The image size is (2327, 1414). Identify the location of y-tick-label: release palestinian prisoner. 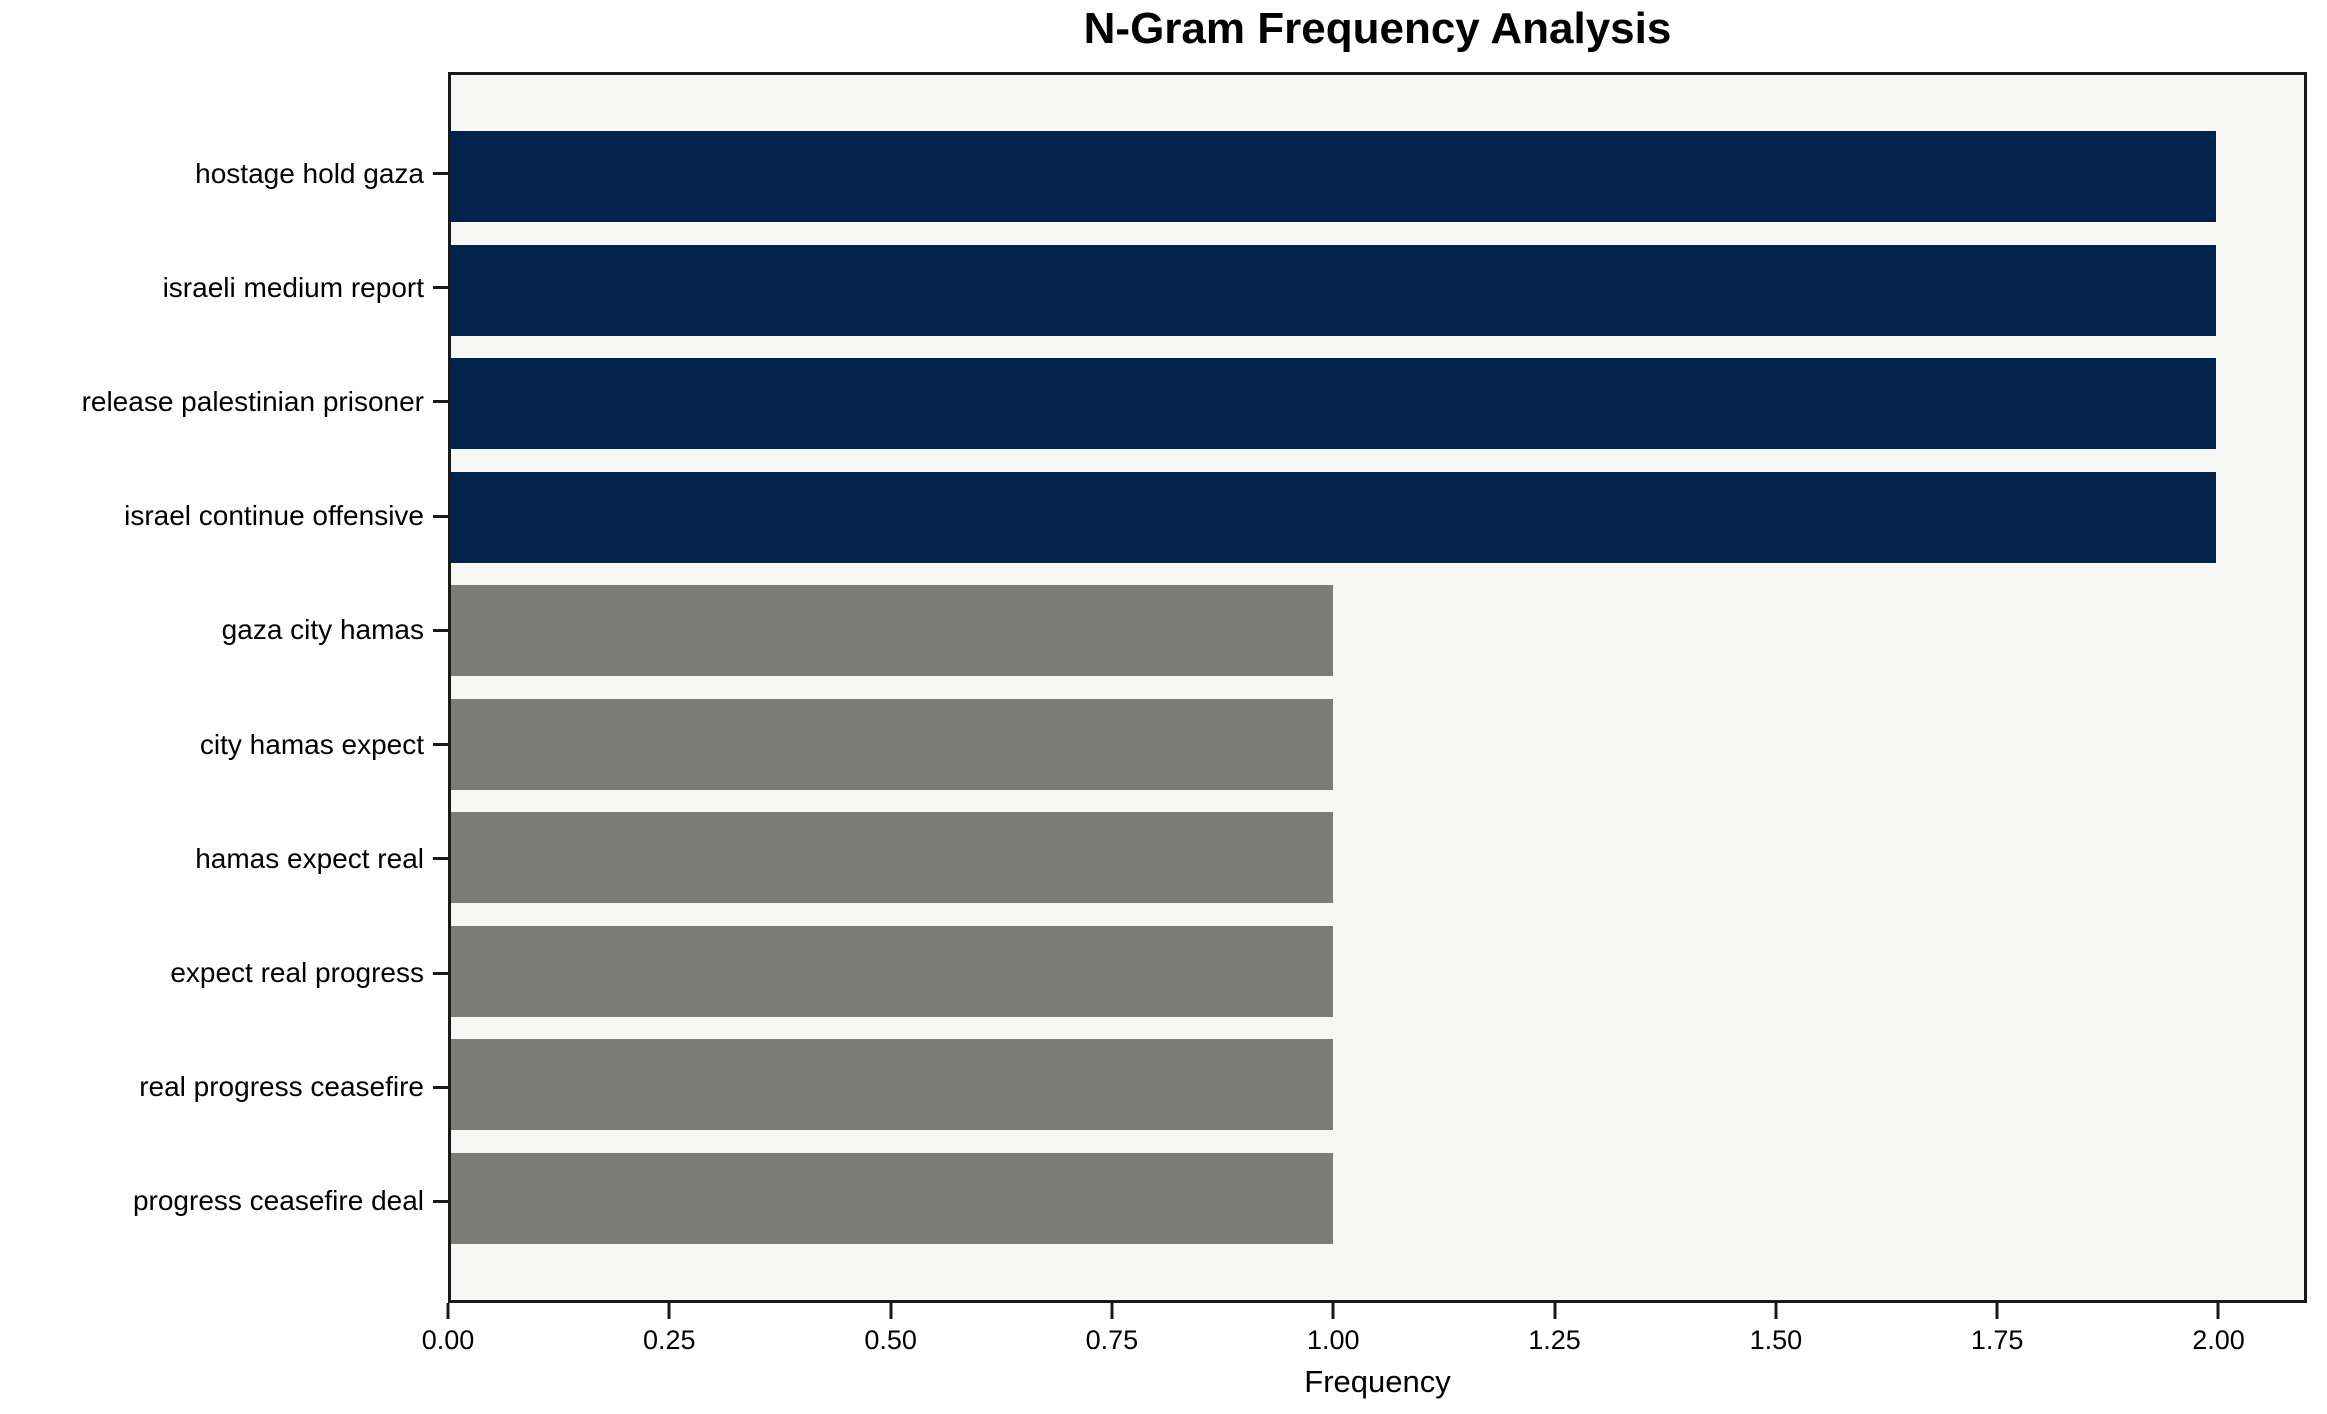
(252, 401).